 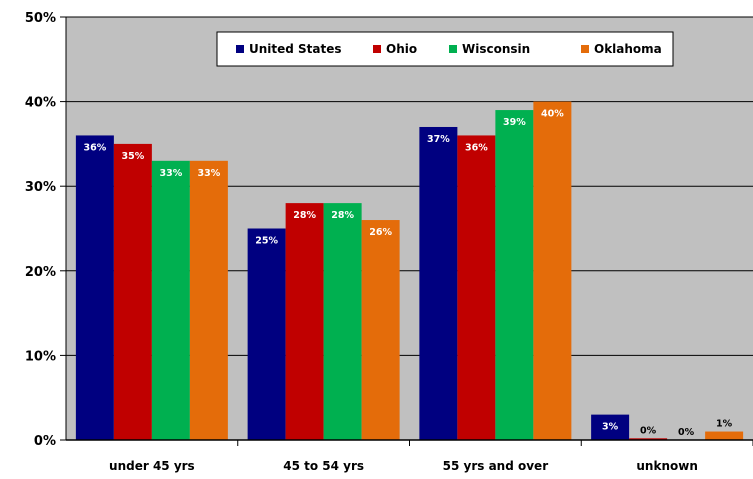 What do you see at coordinates (496, 466) in the screenshot?
I see `x-tick-label: 55 yrs and over` at bounding box center [496, 466].